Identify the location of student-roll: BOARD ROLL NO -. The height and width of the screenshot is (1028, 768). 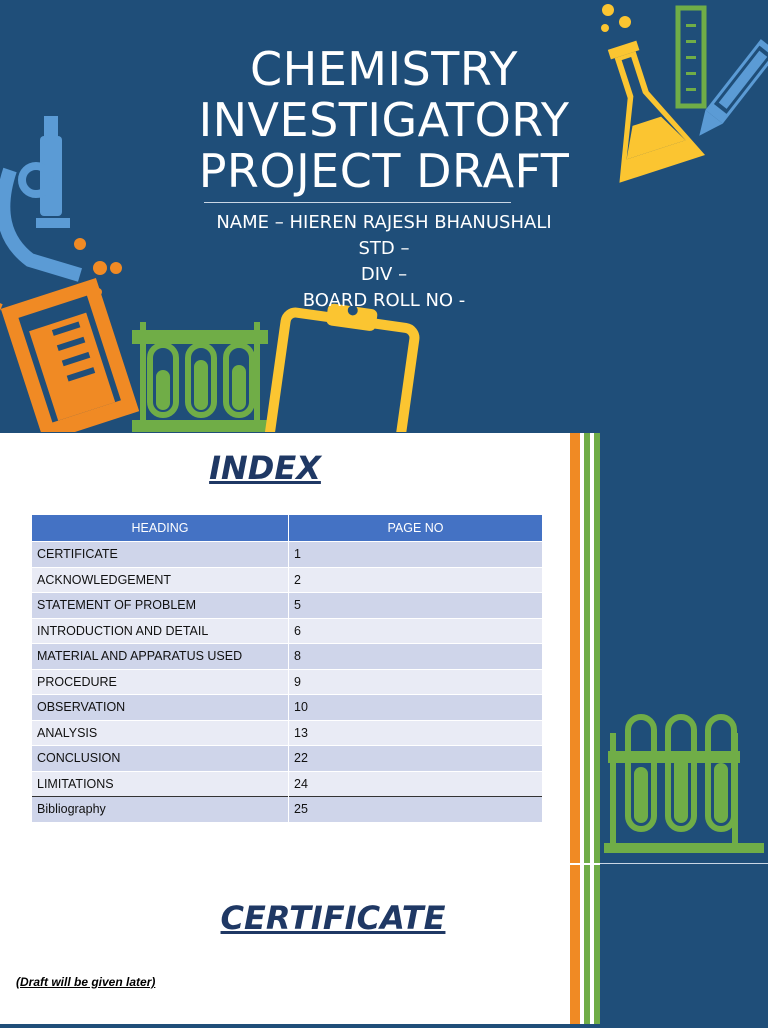
(384, 300).